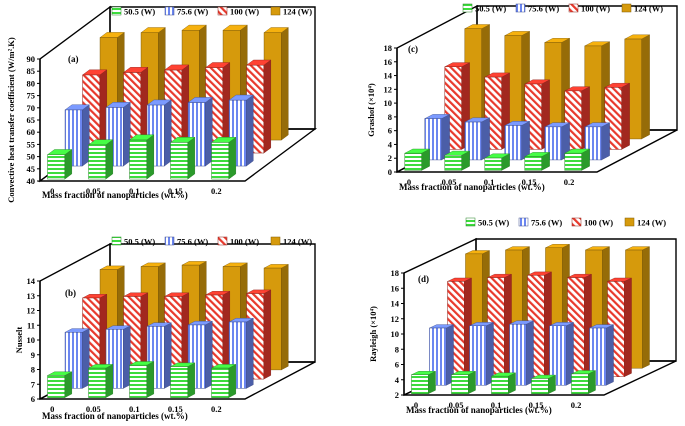  I want to click on bar-d-s1-c2, so click(521, 353).